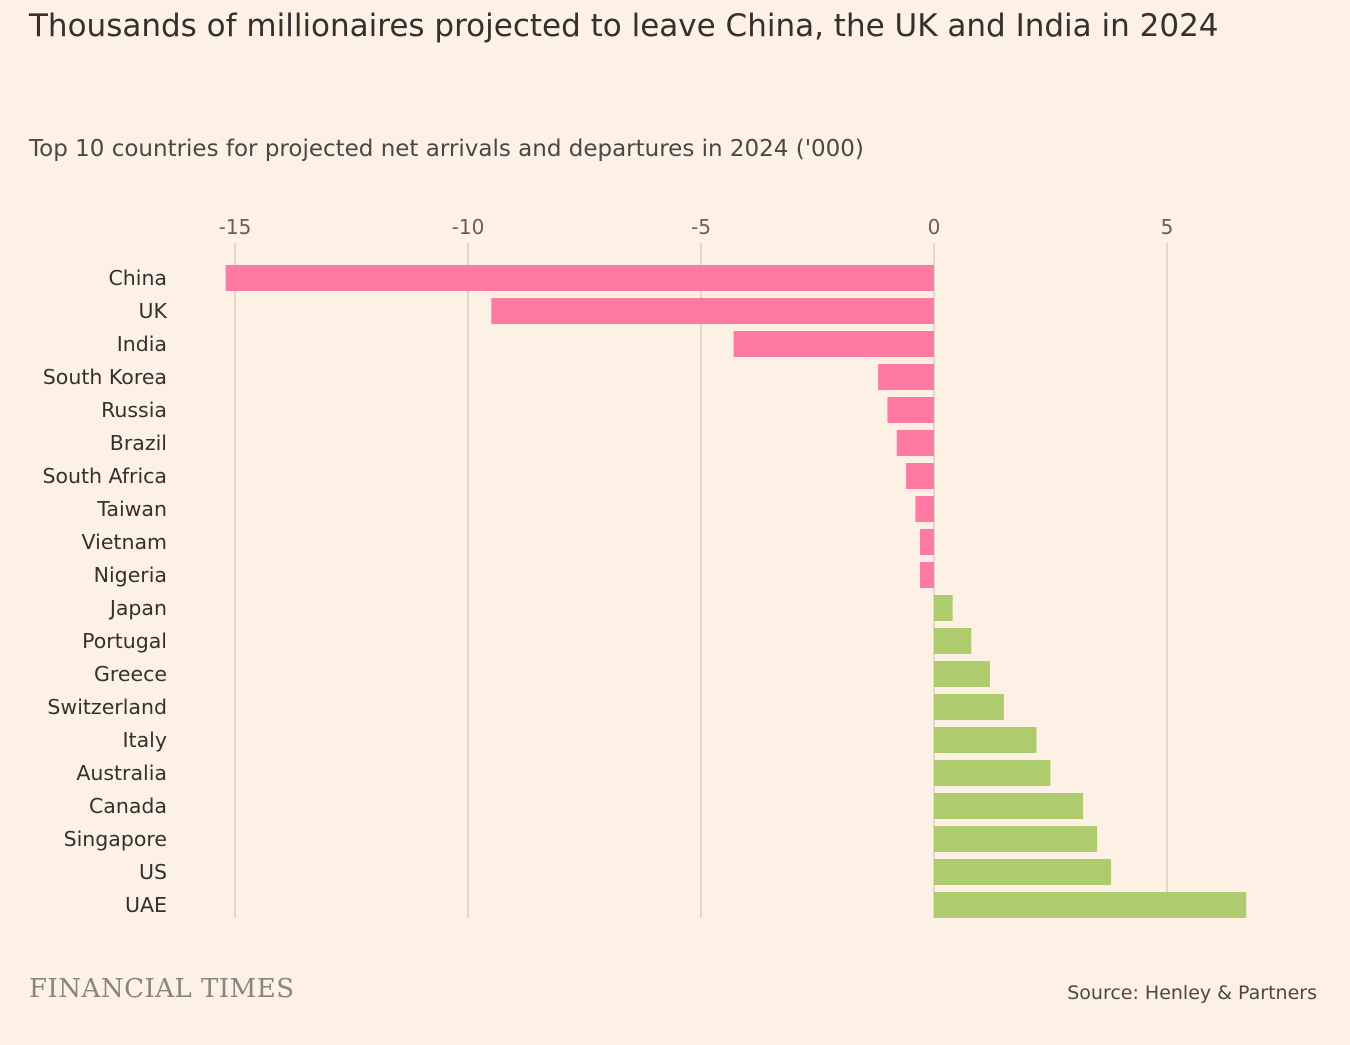  Describe the element at coordinates (833, 344) in the screenshot. I see `bar-india` at that location.